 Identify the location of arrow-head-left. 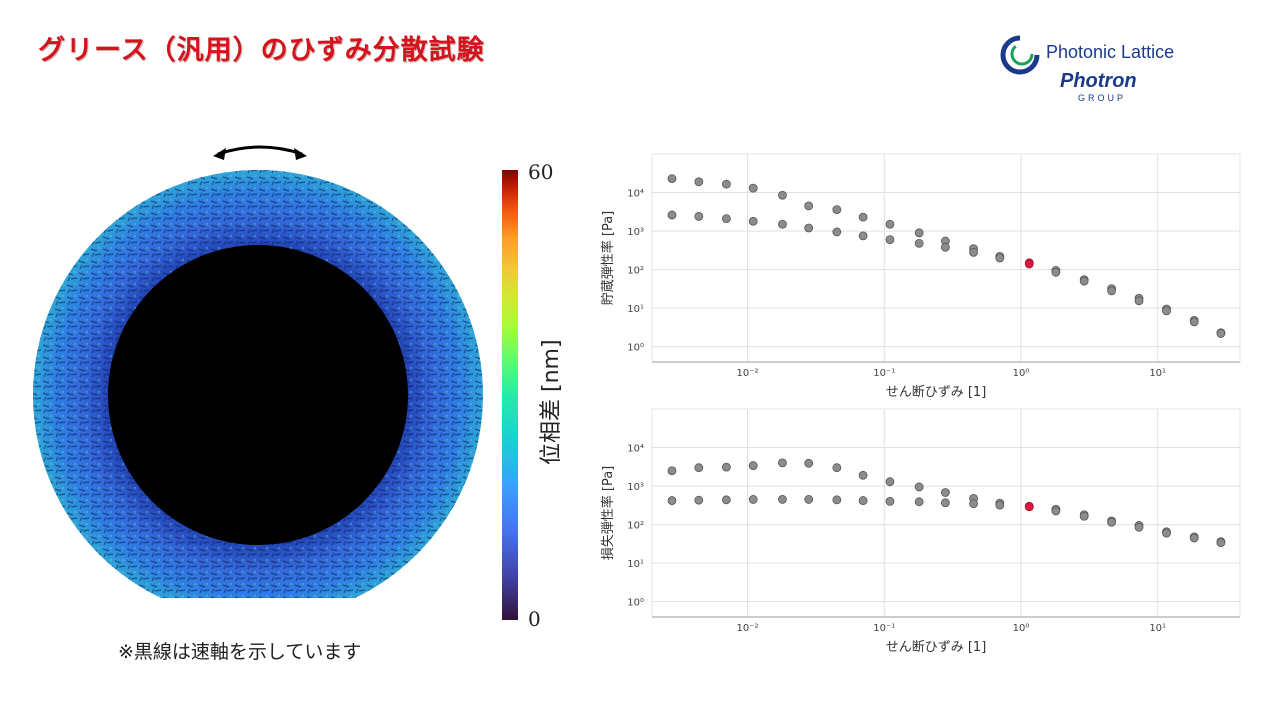
(219, 154).